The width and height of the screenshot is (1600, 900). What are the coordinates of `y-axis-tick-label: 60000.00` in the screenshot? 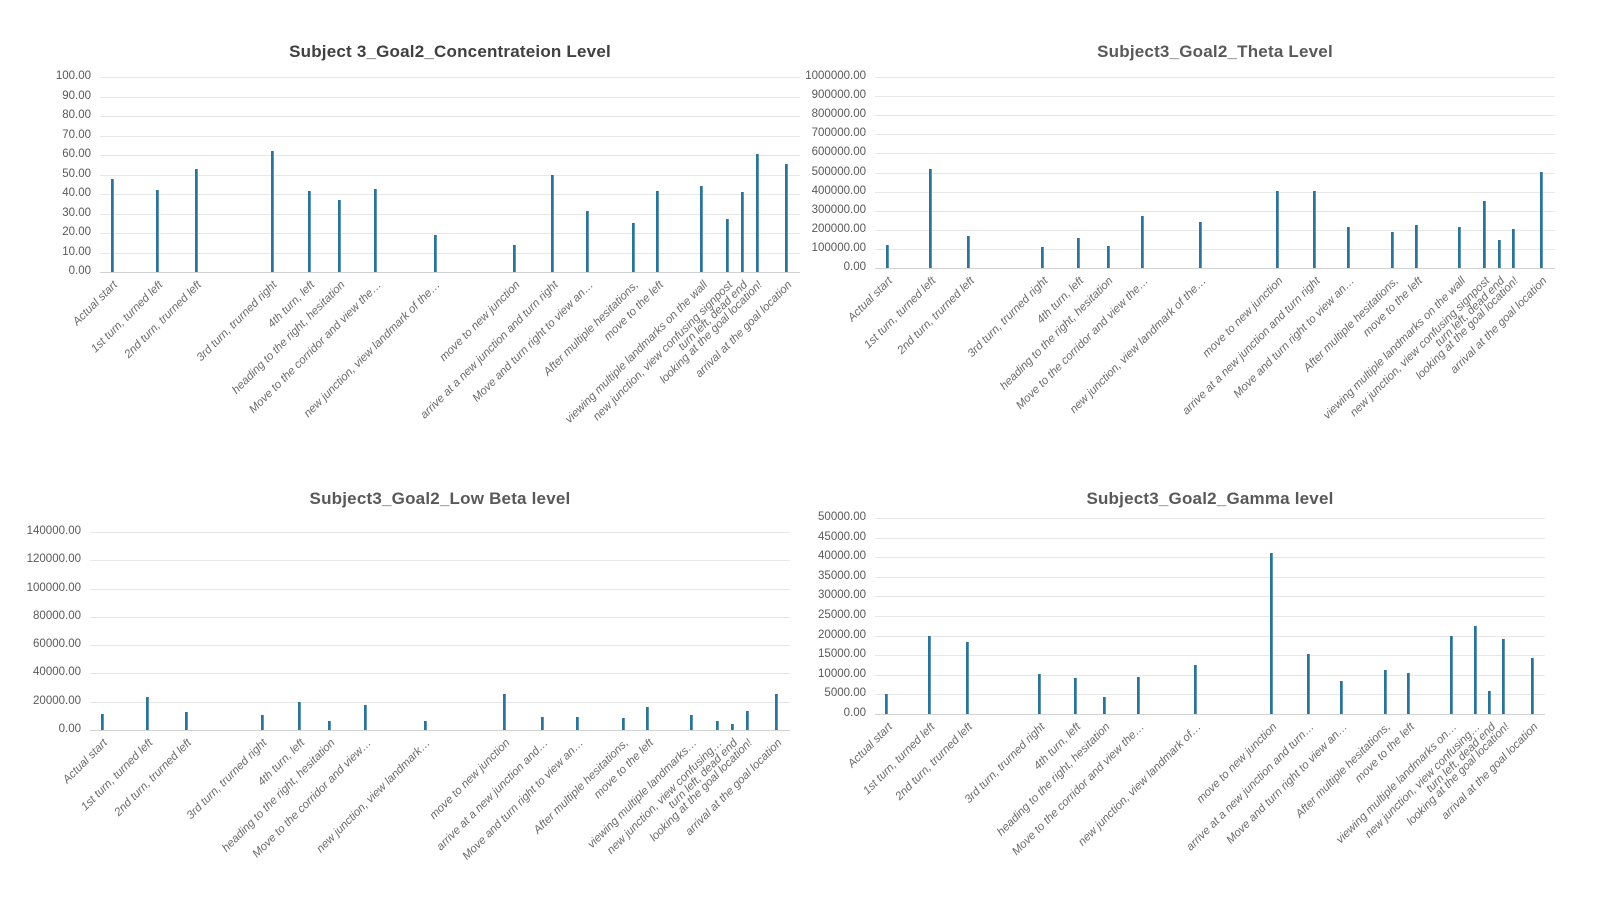 It's located at (57, 644).